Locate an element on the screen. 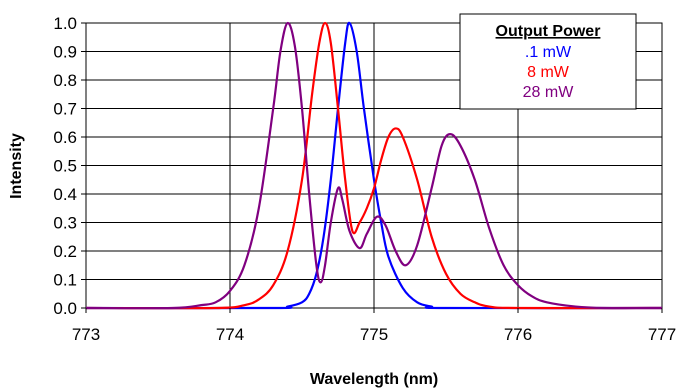 This screenshot has width=678, height=392. legend-entry: .1 mW is located at coordinates (548, 52).